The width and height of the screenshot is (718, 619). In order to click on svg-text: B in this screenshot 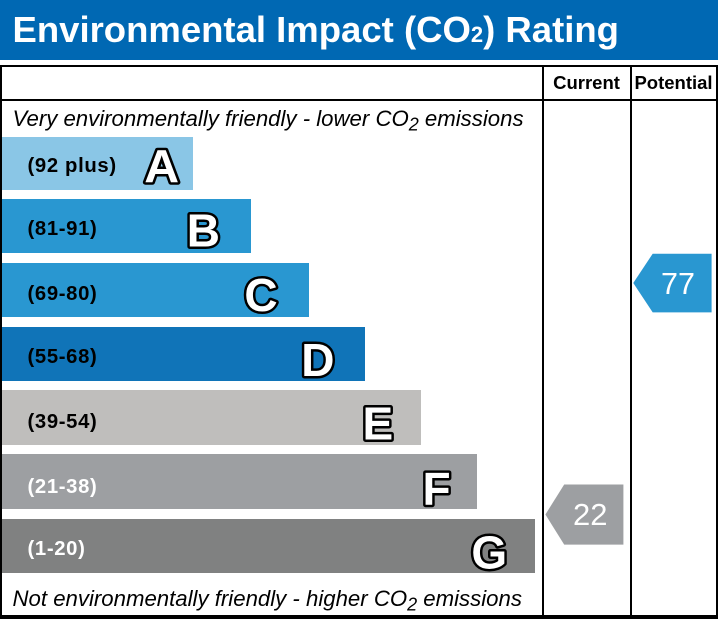, I will do `click(203, 231)`.